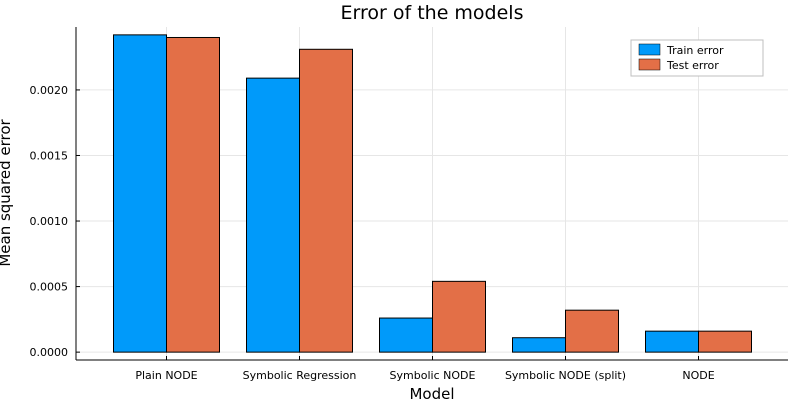  What do you see at coordinates (692, 65) in the screenshot?
I see `legend-label-test: Test error` at bounding box center [692, 65].